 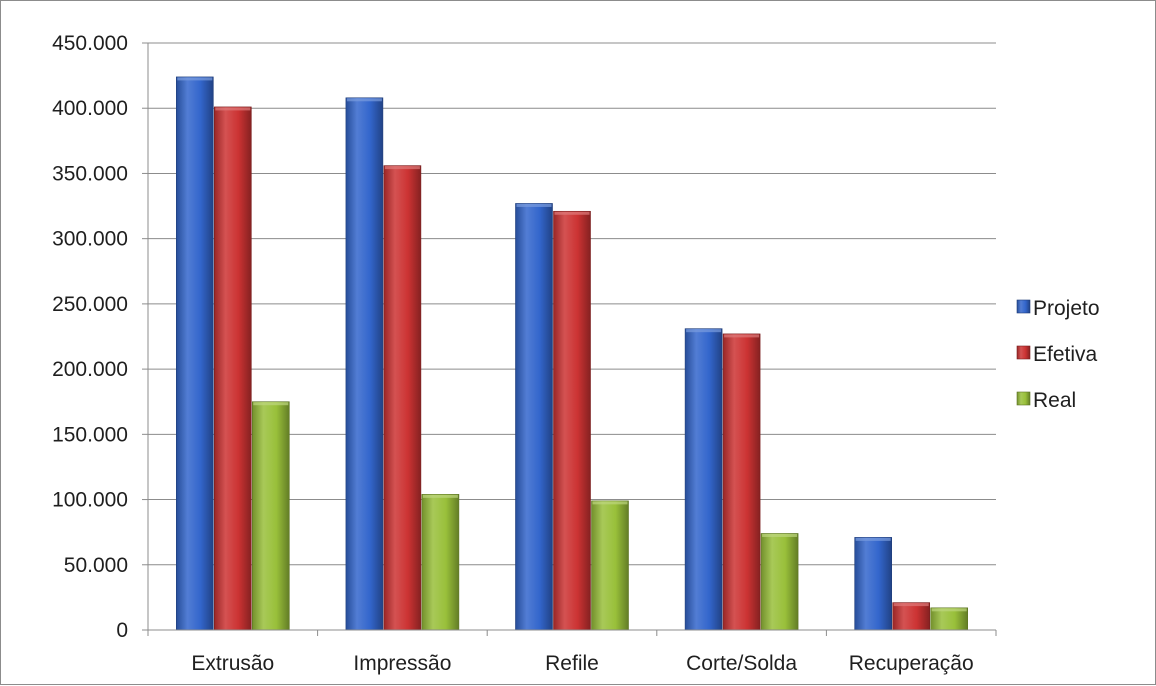 I want to click on legend-swatch-projeto, so click(x=1023, y=306).